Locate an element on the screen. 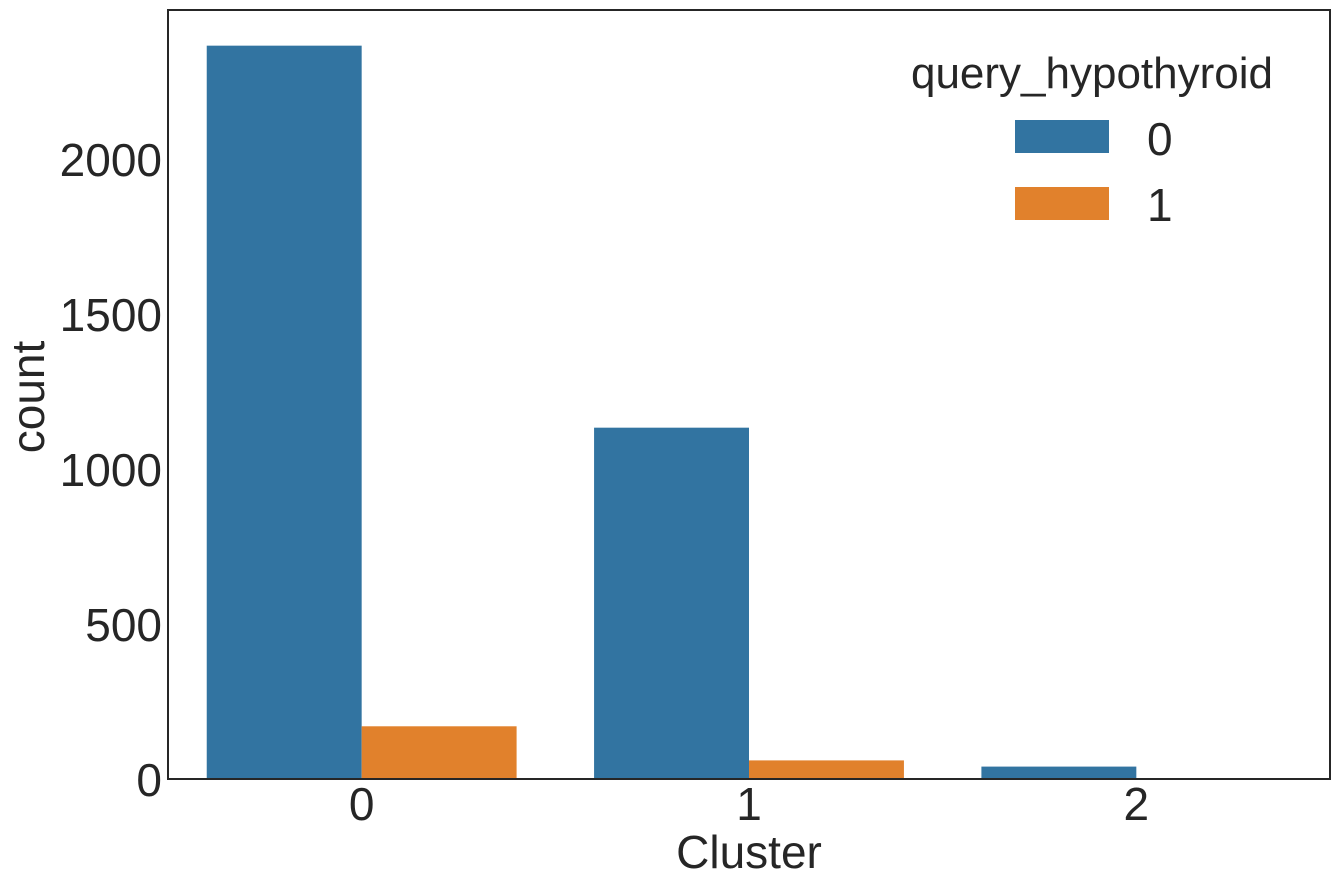 Image resolution: width=1340 pixels, height=886 pixels. y-tick-label: 0 is located at coordinates (149, 780).